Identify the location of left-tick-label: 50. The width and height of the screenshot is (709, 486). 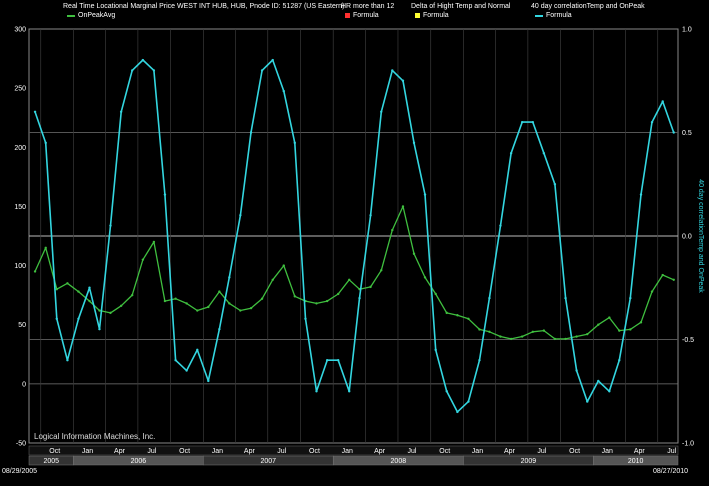
(22, 325).